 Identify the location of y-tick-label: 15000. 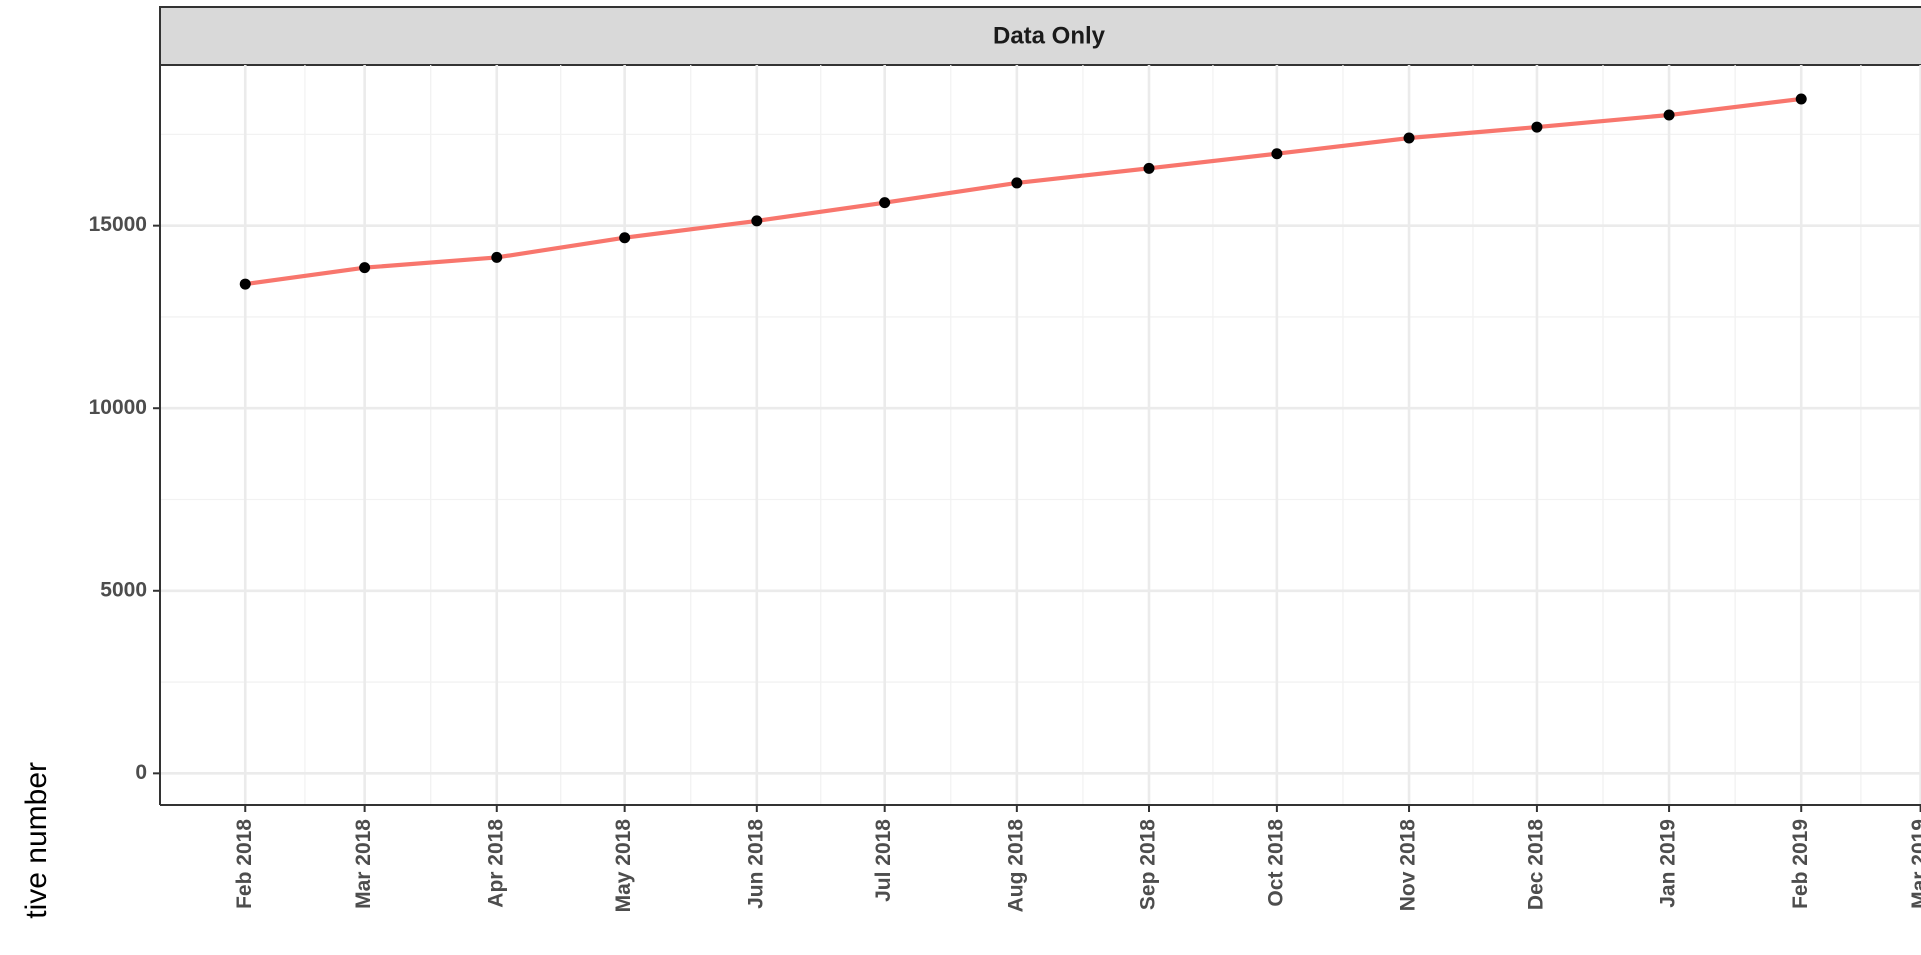
(118, 224).